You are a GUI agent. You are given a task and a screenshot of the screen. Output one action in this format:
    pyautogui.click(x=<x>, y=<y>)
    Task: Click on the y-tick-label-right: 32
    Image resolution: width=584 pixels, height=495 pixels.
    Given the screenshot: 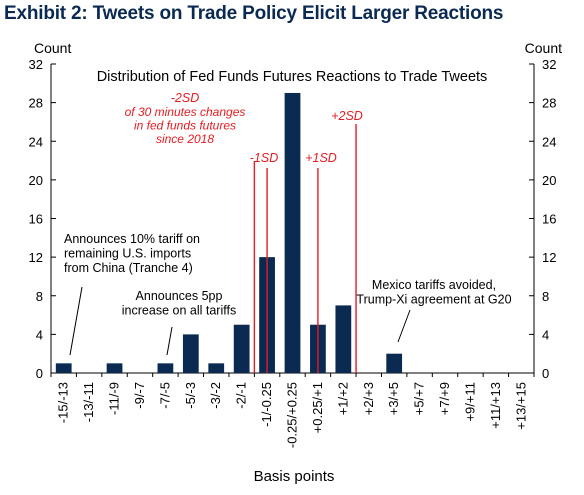 What is the action you would take?
    pyautogui.click(x=549, y=64)
    